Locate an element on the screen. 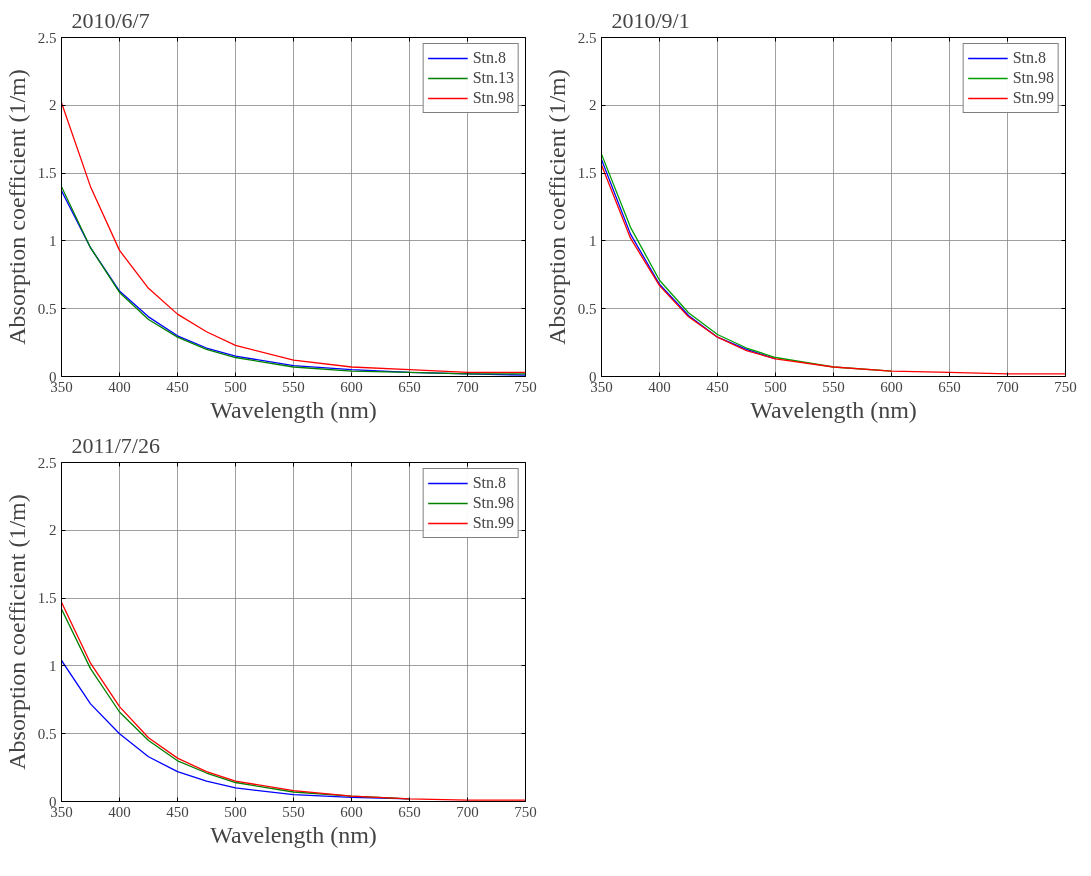 The width and height of the screenshot is (1091, 876). legend-label: Stn.13 is located at coordinates (493, 78).